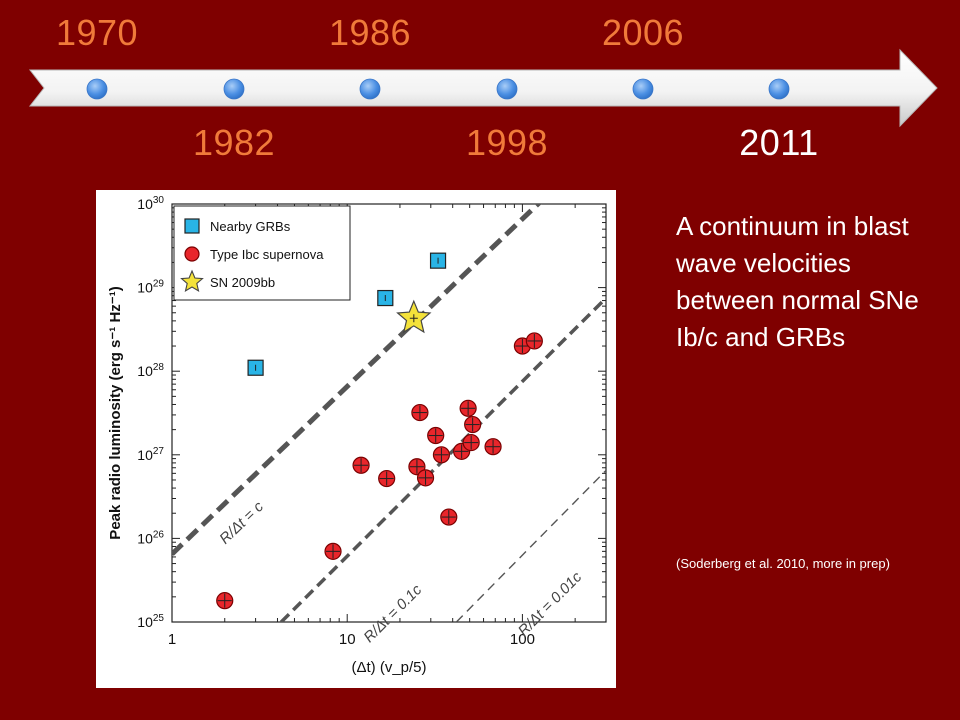 Image resolution: width=960 pixels, height=720 pixels. Describe the element at coordinates (192, 254) in the screenshot. I see `legend-supernova-marker` at that location.